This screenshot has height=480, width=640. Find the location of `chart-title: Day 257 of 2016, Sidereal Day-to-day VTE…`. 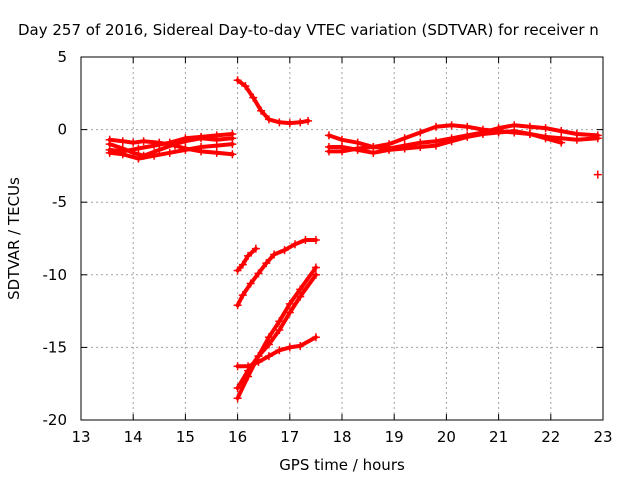

chart-title: Day 257 of 2016, Sidereal Day-to-day VTE… is located at coordinates (308, 30).